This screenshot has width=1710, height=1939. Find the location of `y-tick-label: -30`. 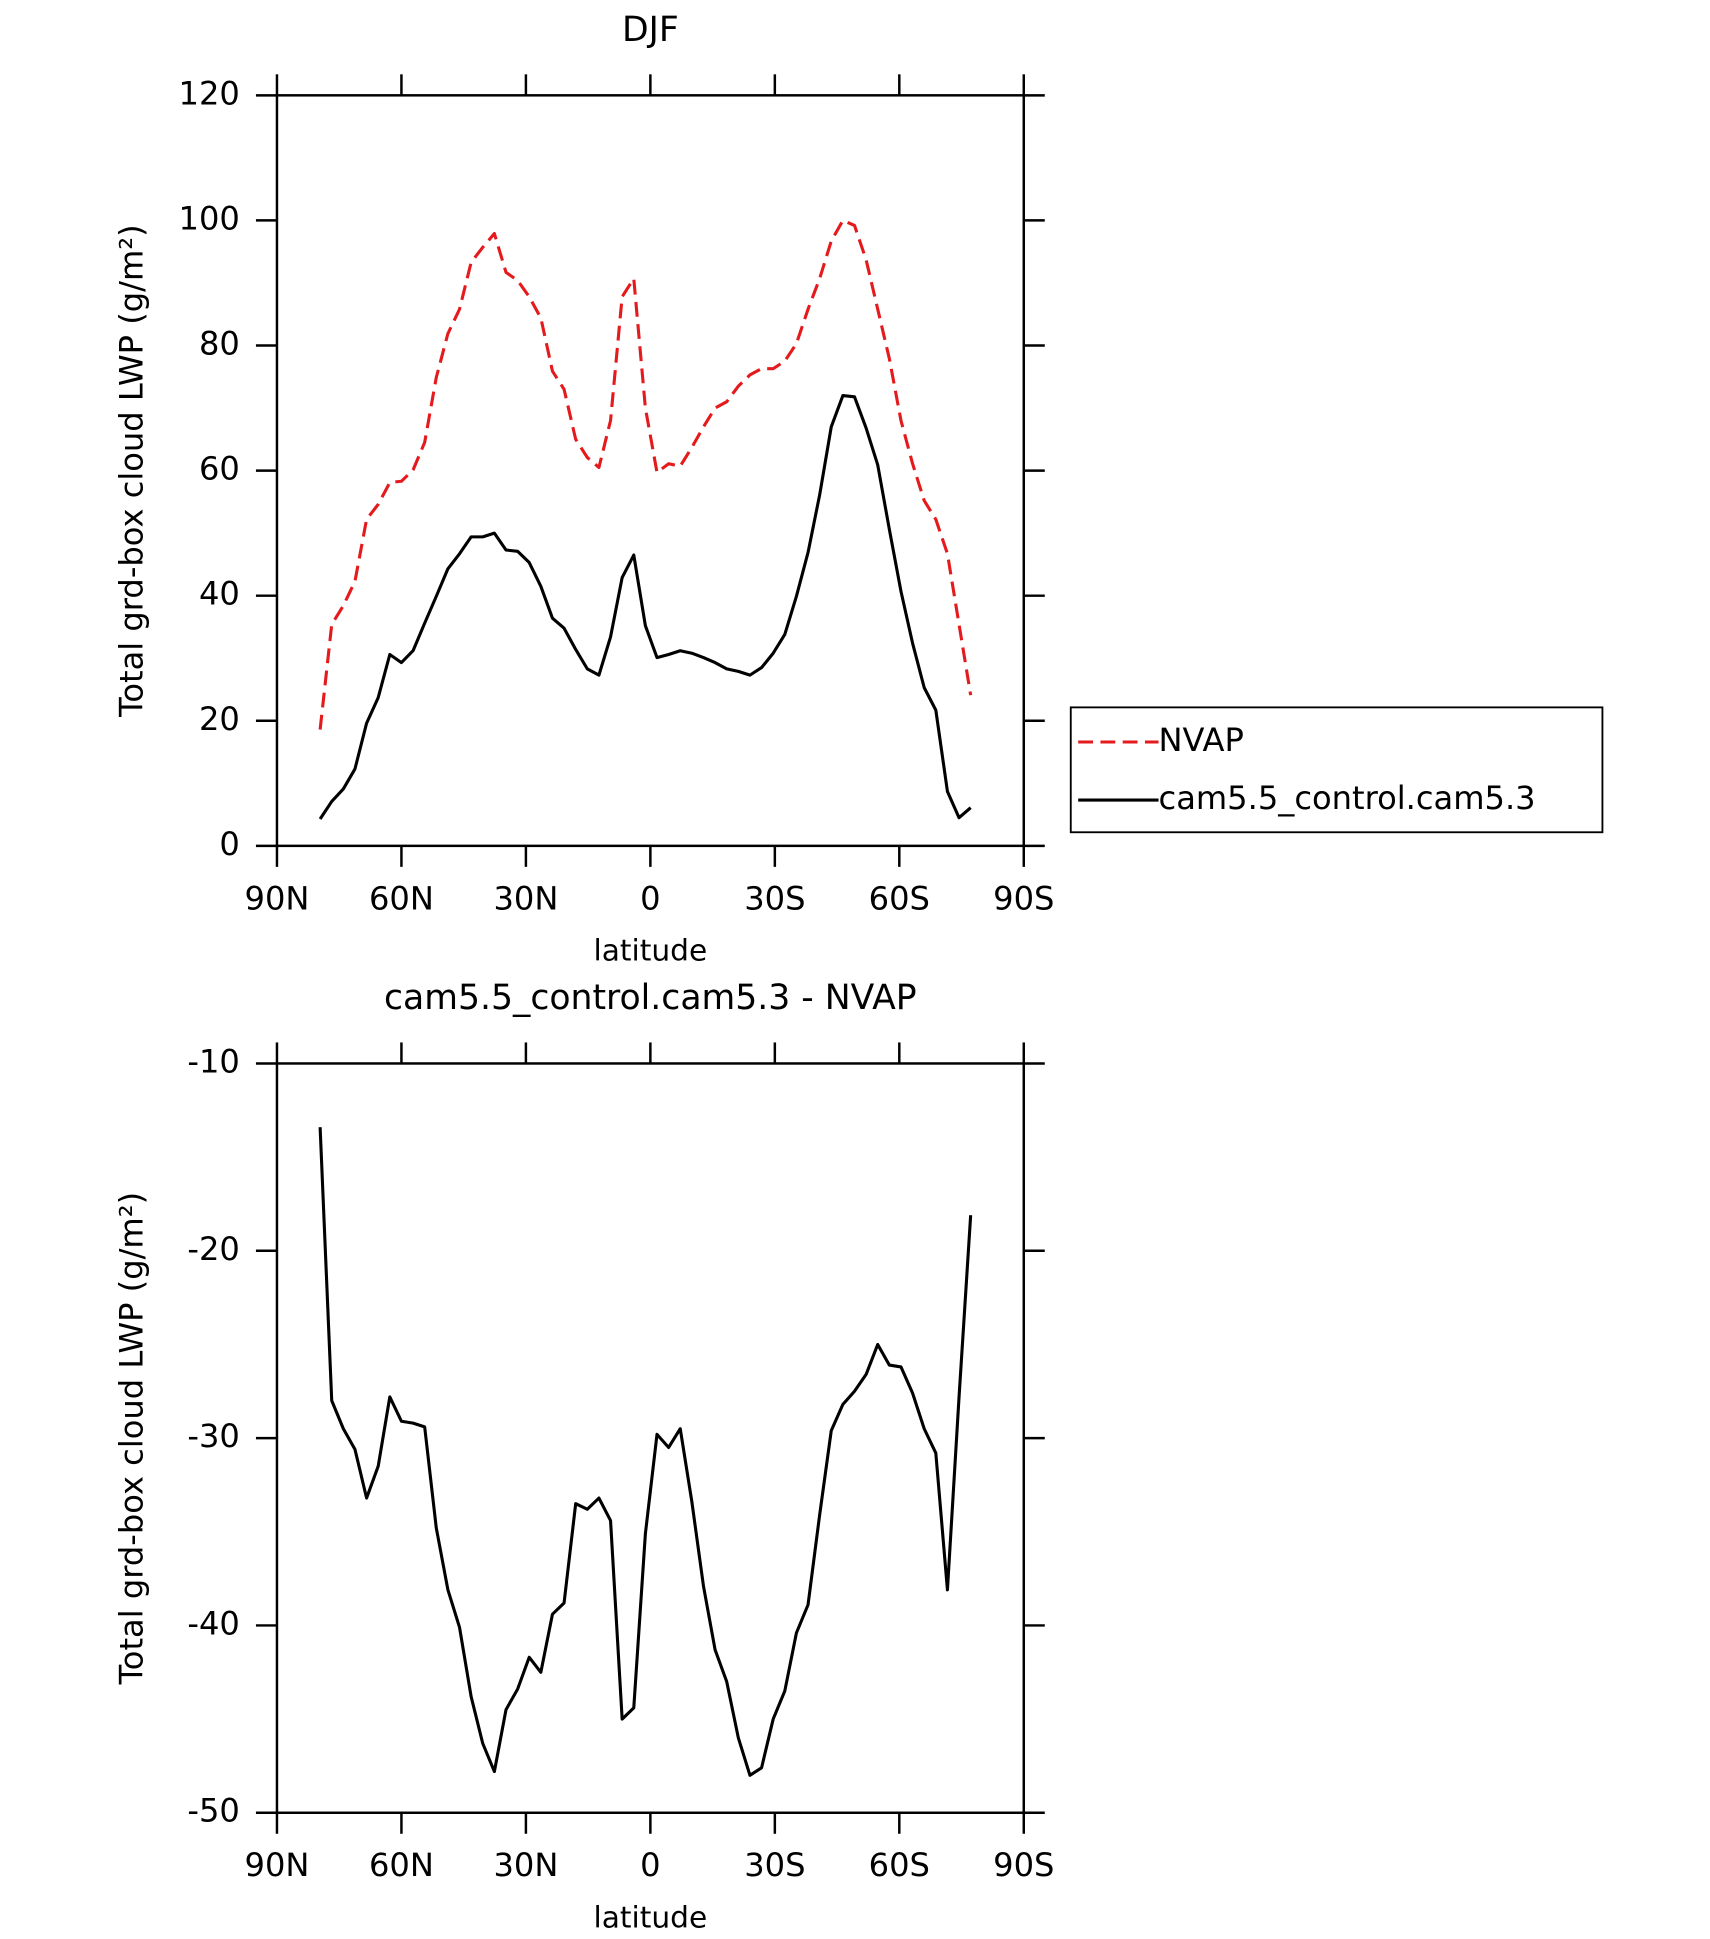

y-tick-label: -30 is located at coordinates (213, 1436).